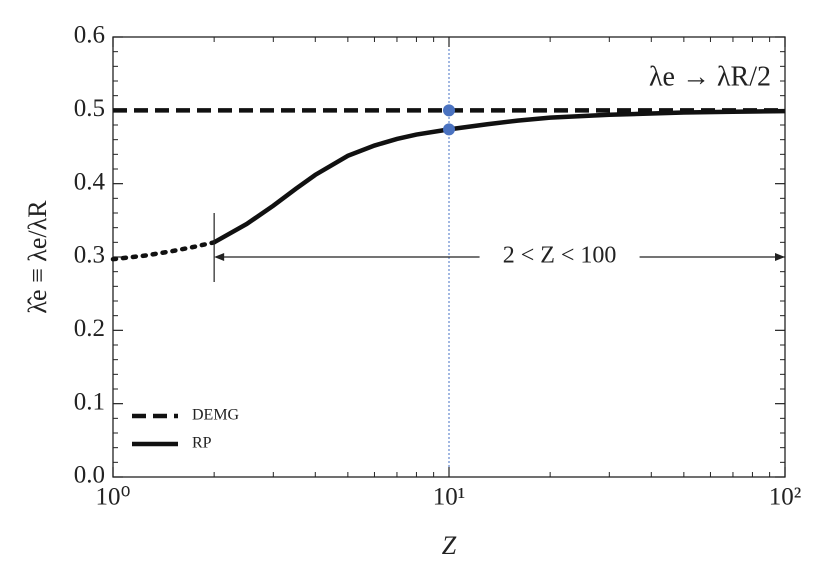  I want to click on y-tick-label: 0.4, so click(90, 181).